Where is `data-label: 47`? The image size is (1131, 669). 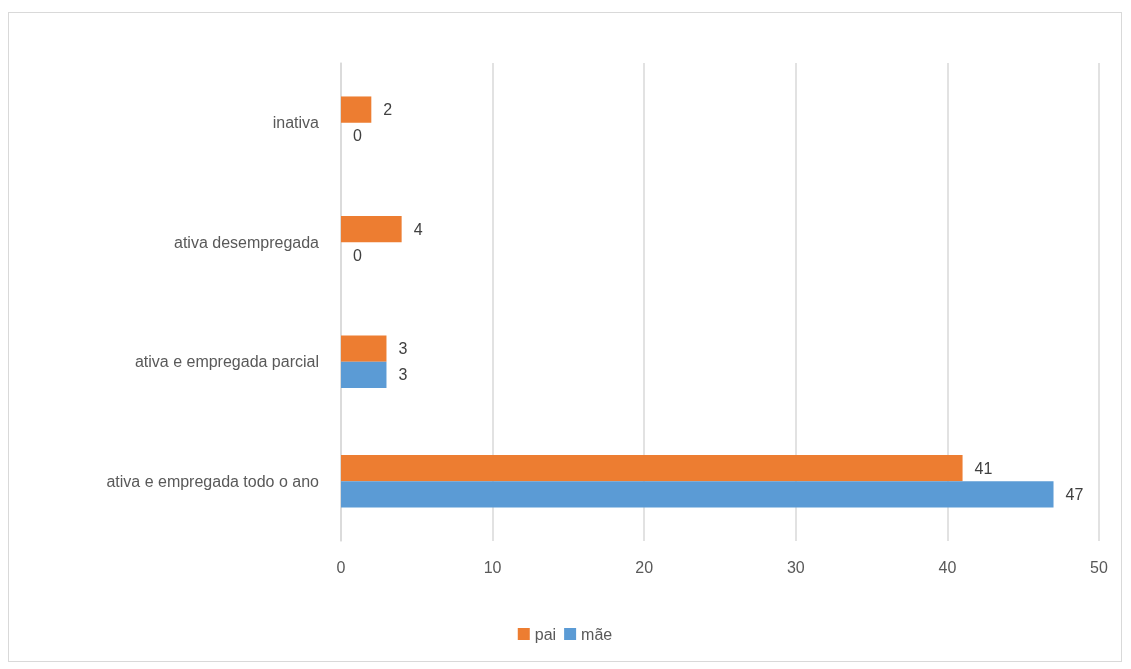
data-label: 47 is located at coordinates (1074, 494).